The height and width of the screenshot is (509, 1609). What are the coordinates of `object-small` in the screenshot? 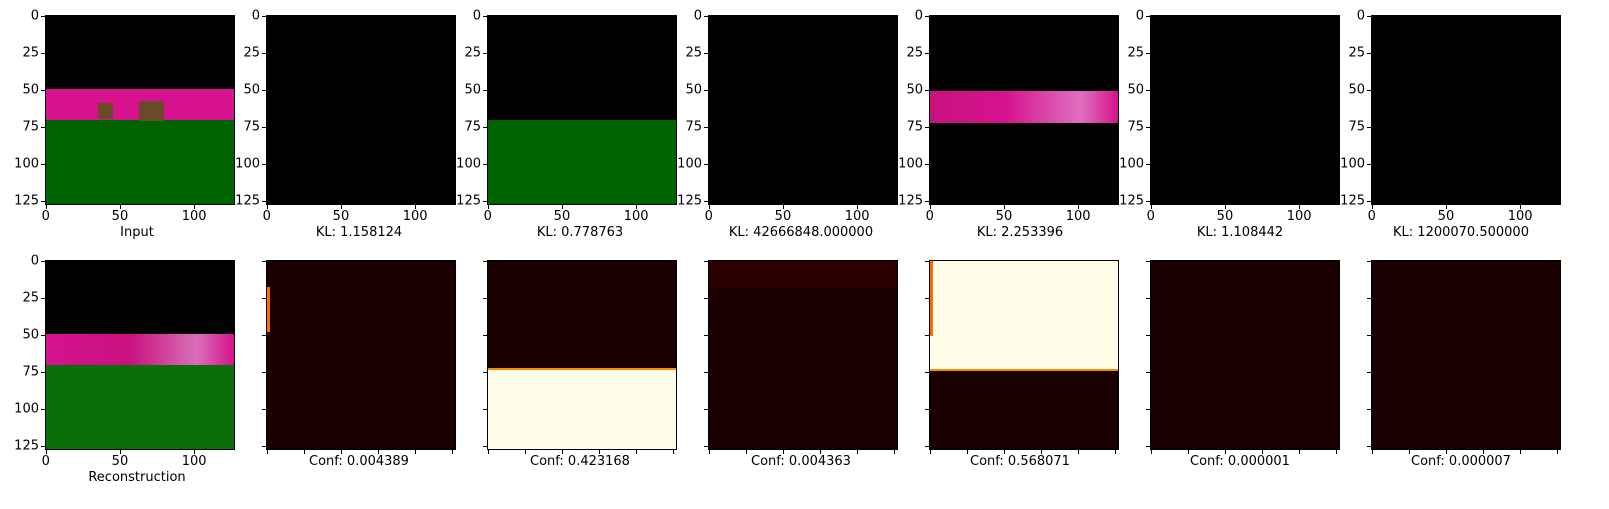 It's located at (105, 111).